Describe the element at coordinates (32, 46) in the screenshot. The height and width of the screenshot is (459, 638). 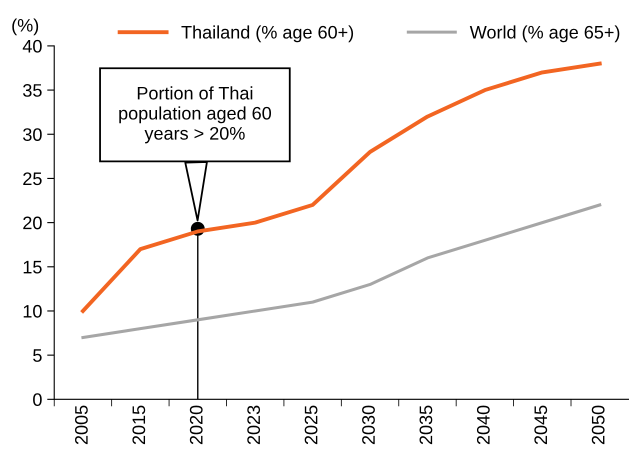
I see `y-tick-label: 40` at that location.